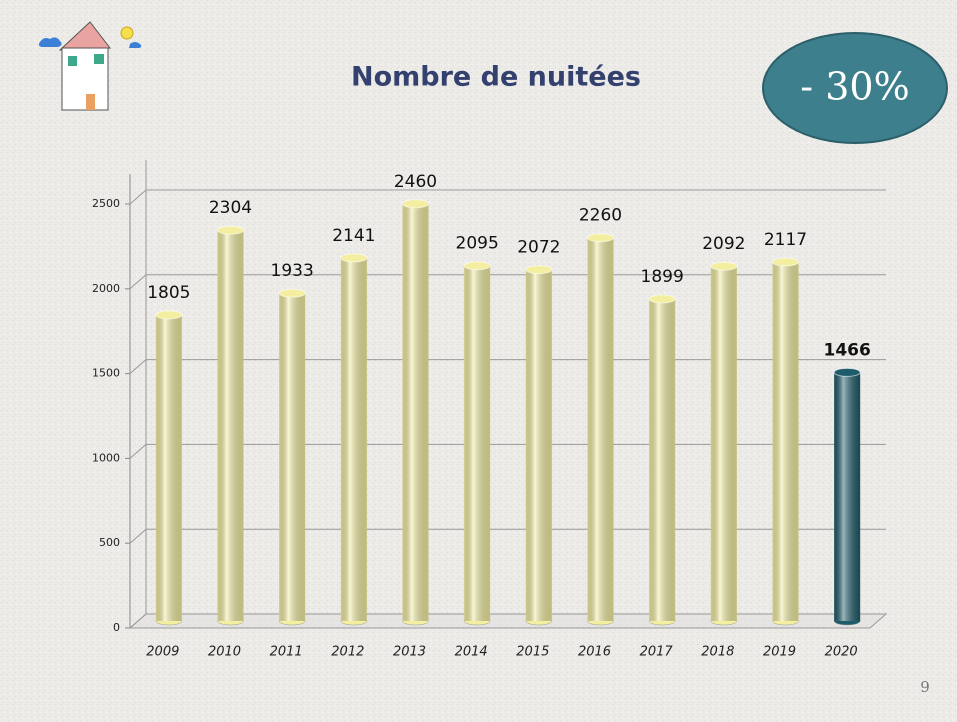 The width and height of the screenshot is (957, 722). What do you see at coordinates (841, 652) in the screenshot?
I see `x-tick-label: 2020` at bounding box center [841, 652].